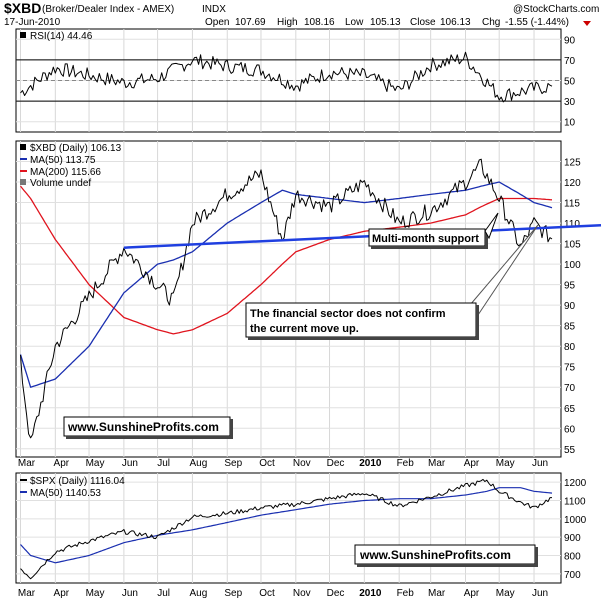  I want to click on exchange-label: INDX, so click(214, 9).